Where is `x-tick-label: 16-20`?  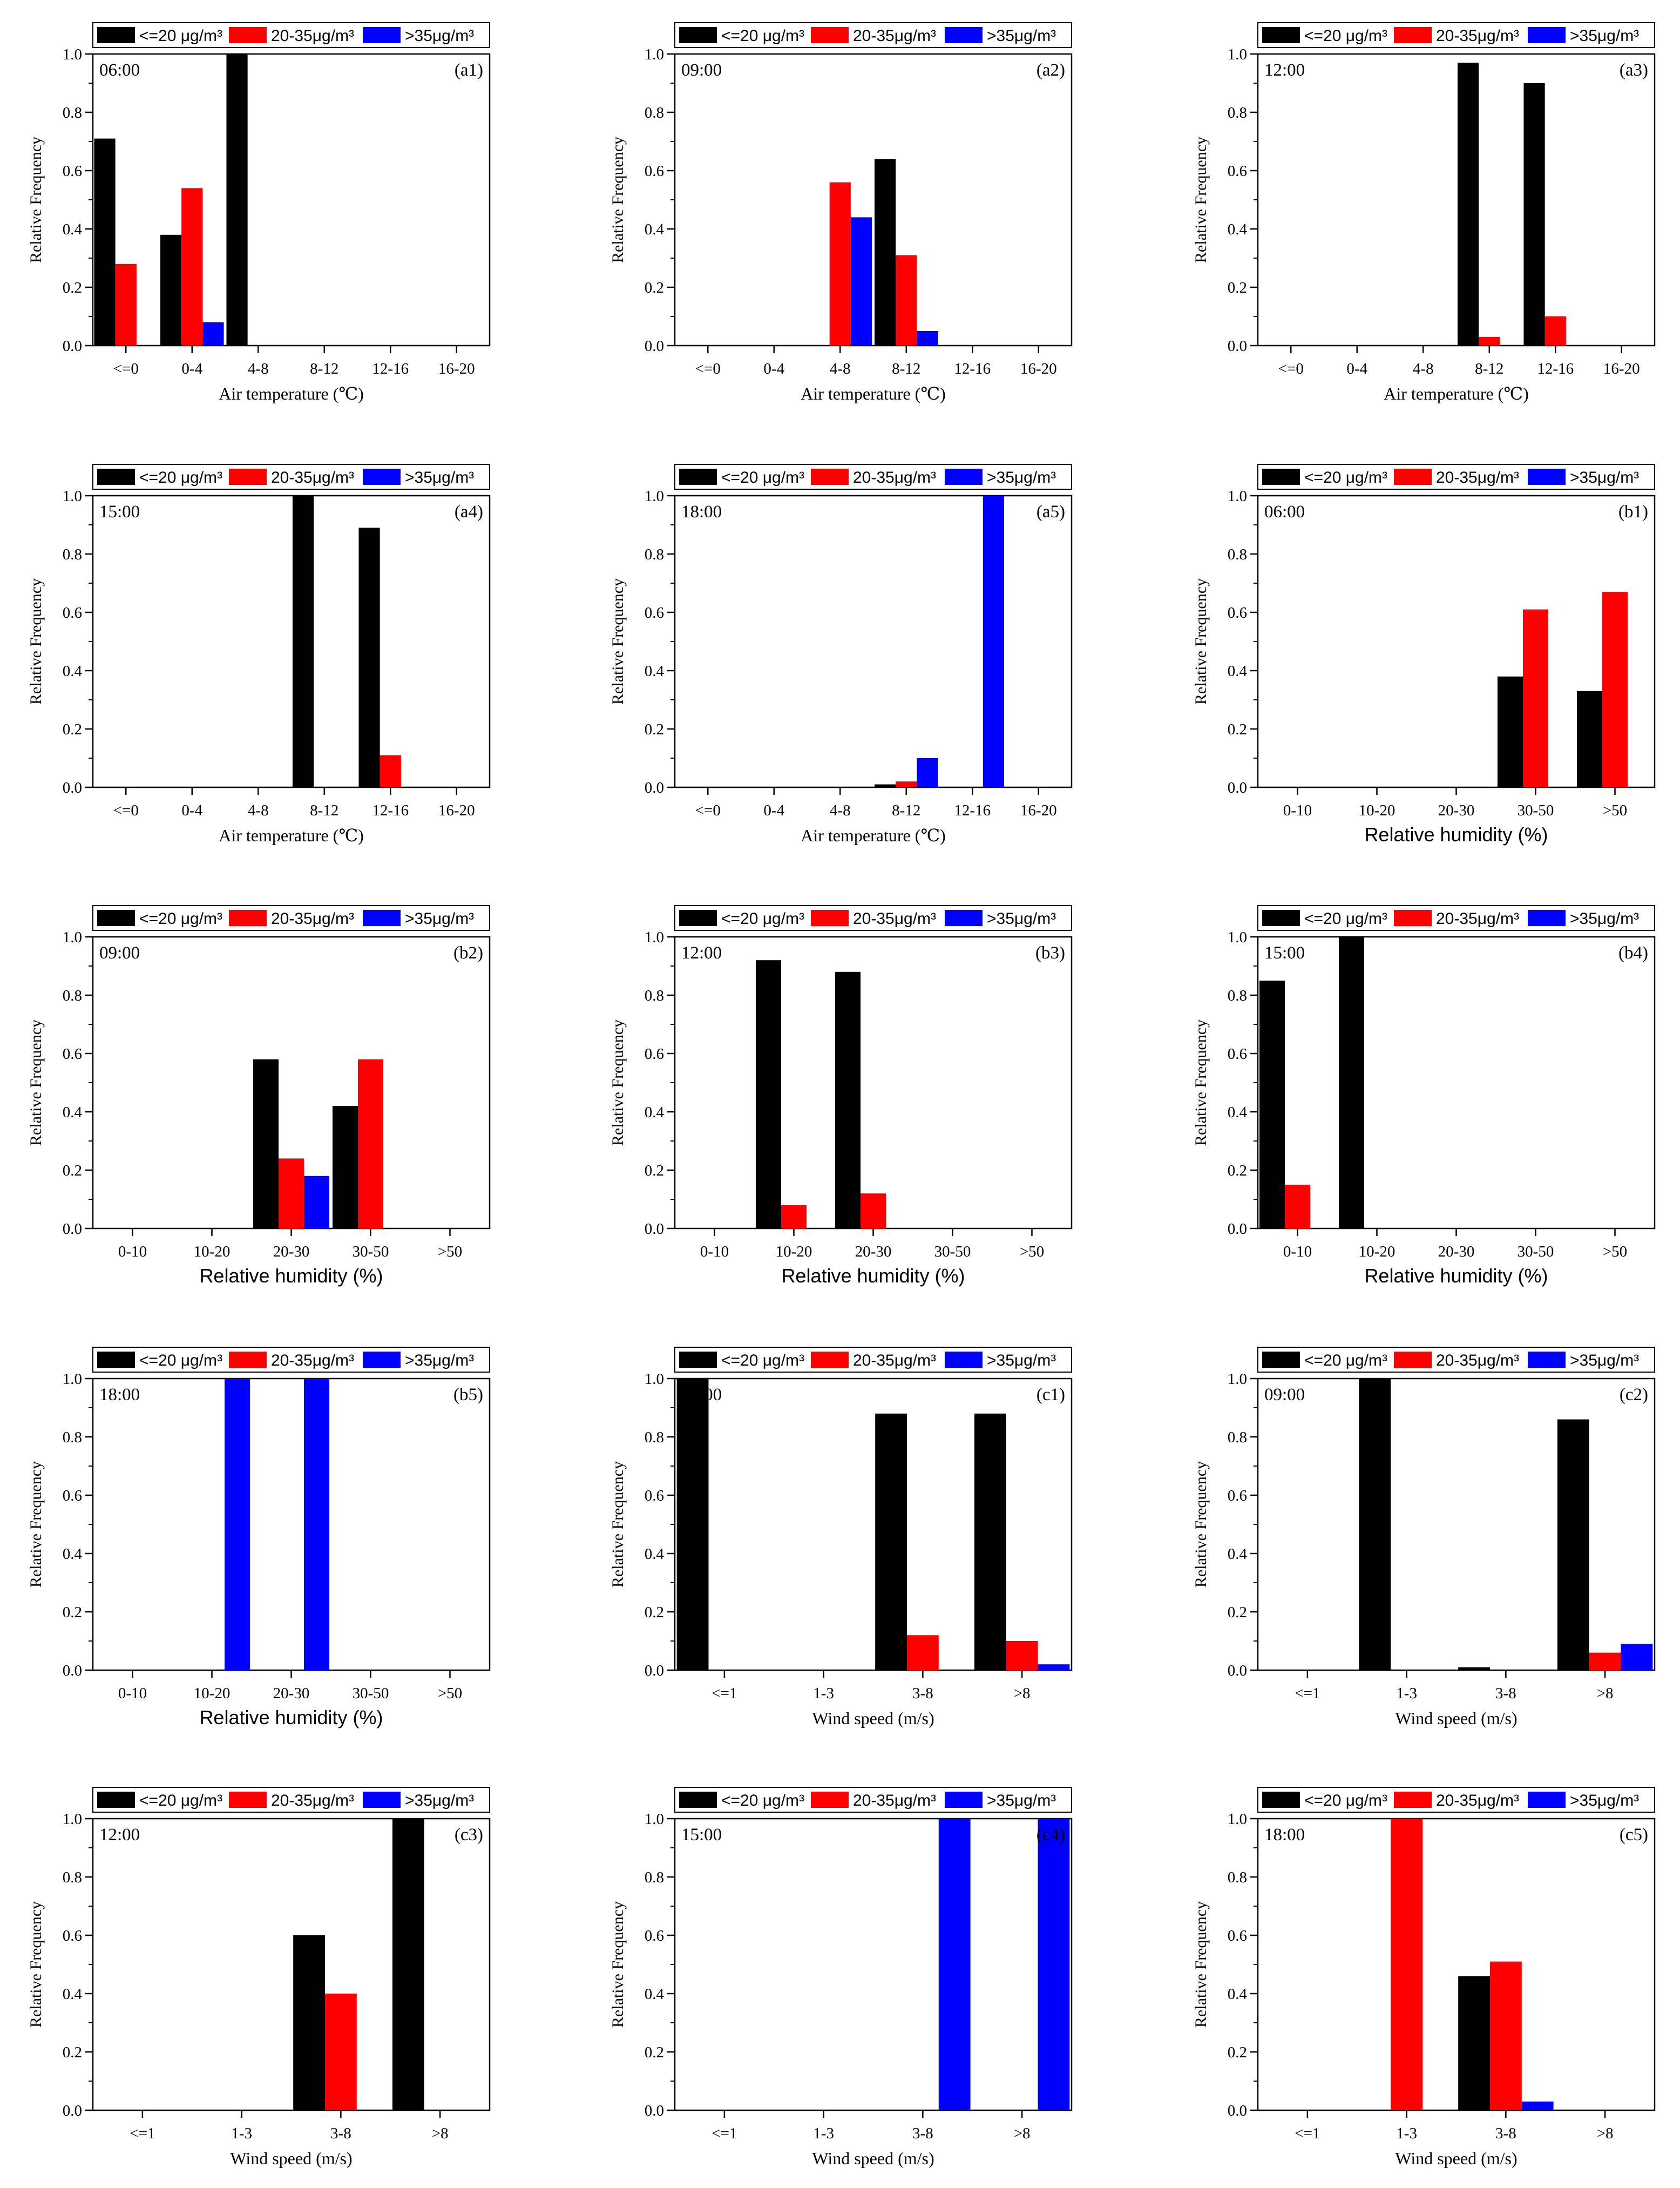
x-tick-label: 16-20 is located at coordinates (1038, 368).